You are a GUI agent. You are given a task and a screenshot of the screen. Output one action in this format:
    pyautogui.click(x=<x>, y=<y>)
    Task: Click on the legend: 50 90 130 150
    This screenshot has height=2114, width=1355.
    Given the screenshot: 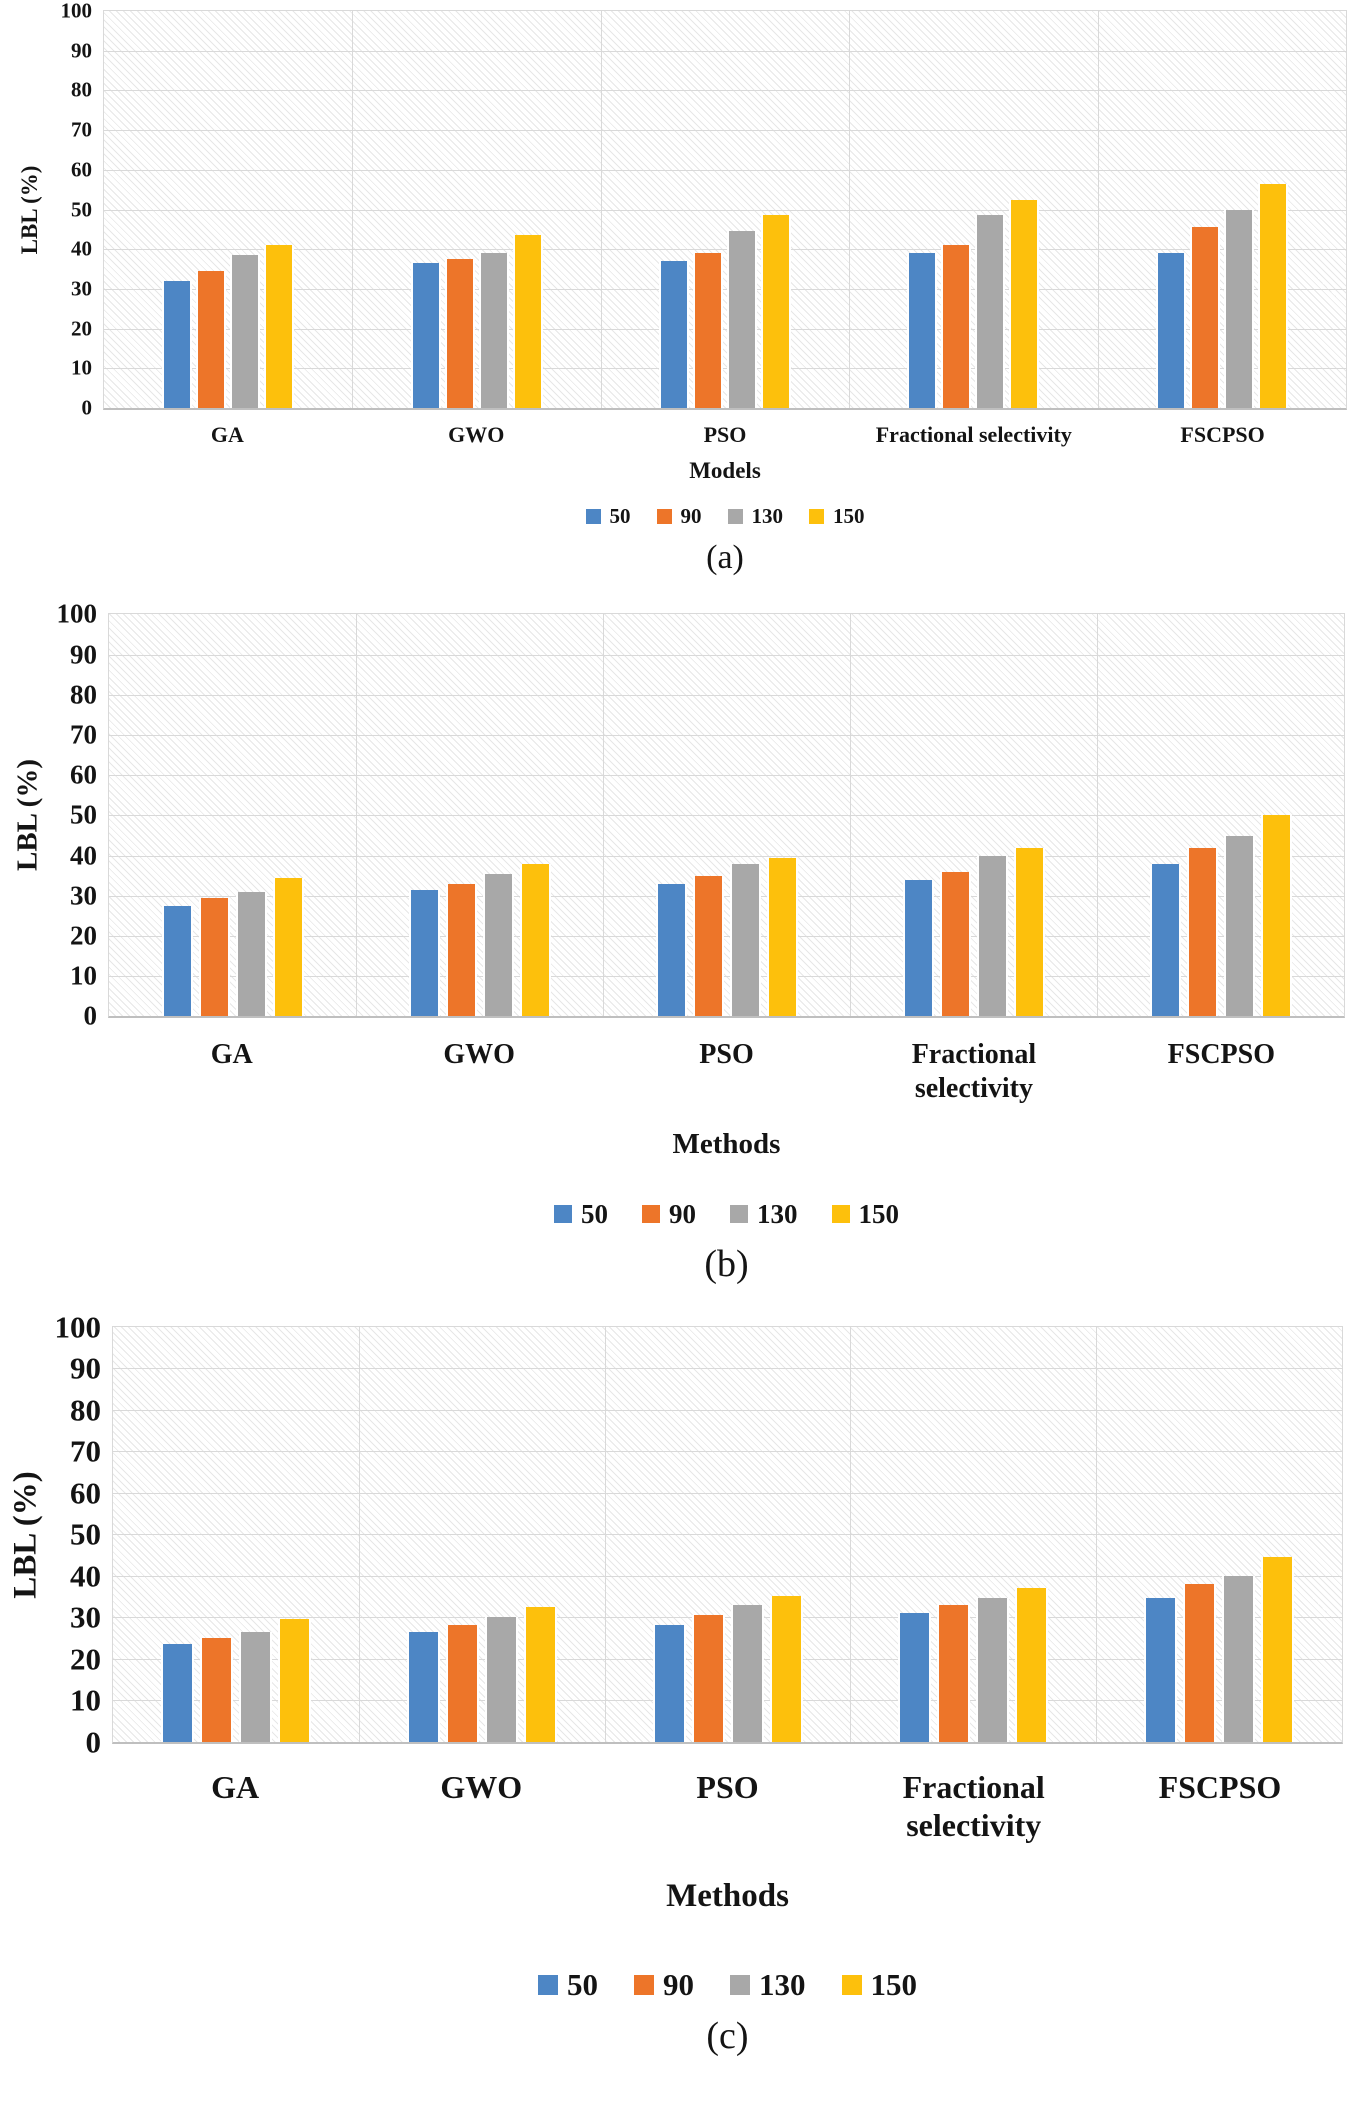 What is the action you would take?
    pyautogui.click(x=727, y=1984)
    